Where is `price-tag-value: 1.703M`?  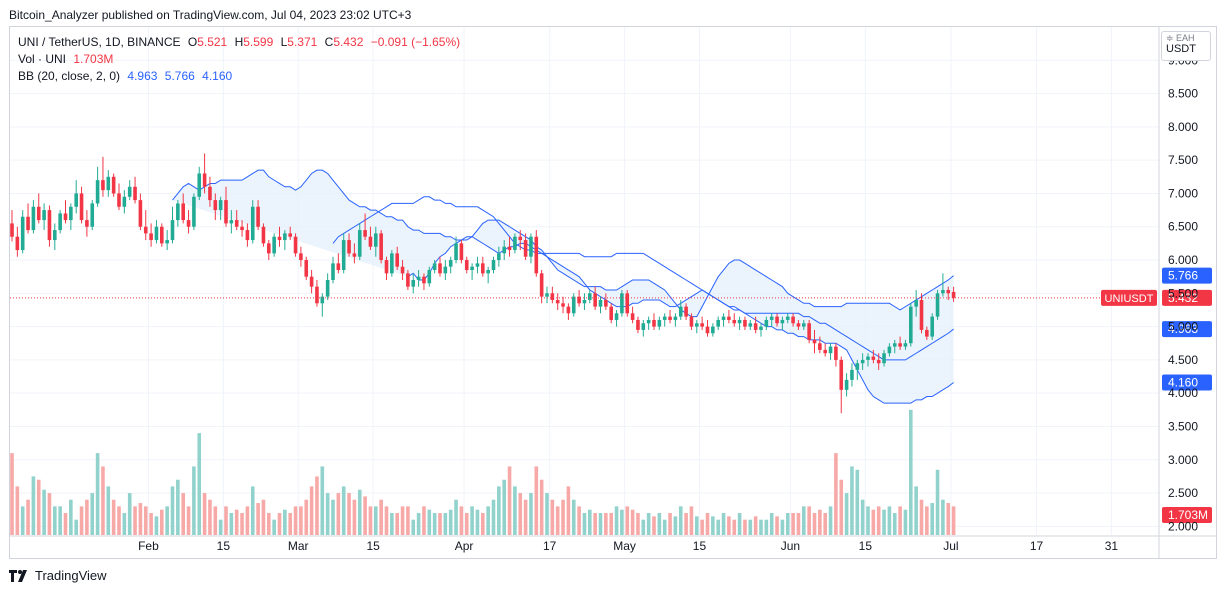 price-tag-value: 1.703M is located at coordinates (1188, 515).